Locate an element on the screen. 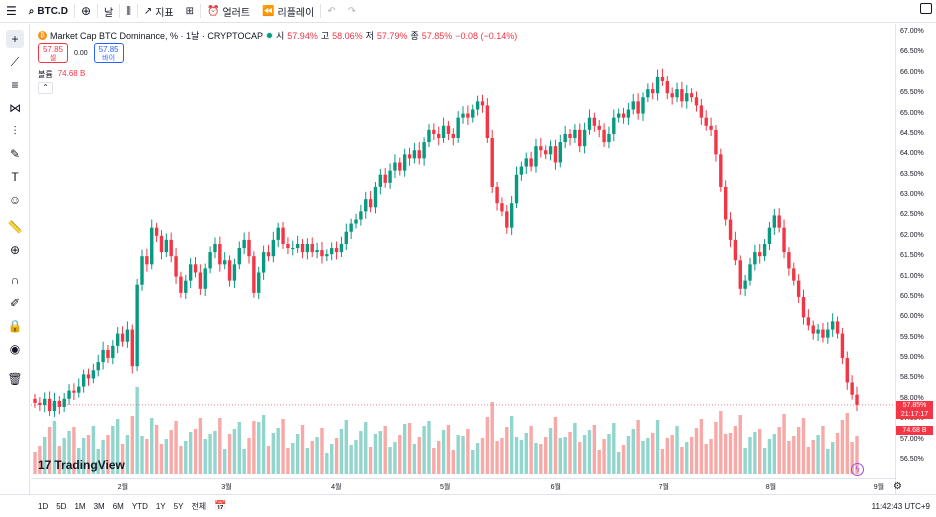 Image resolution: width=936 pixels, height=517 pixels. lock-pencil-icon: ✐ is located at coordinates (15, 303).